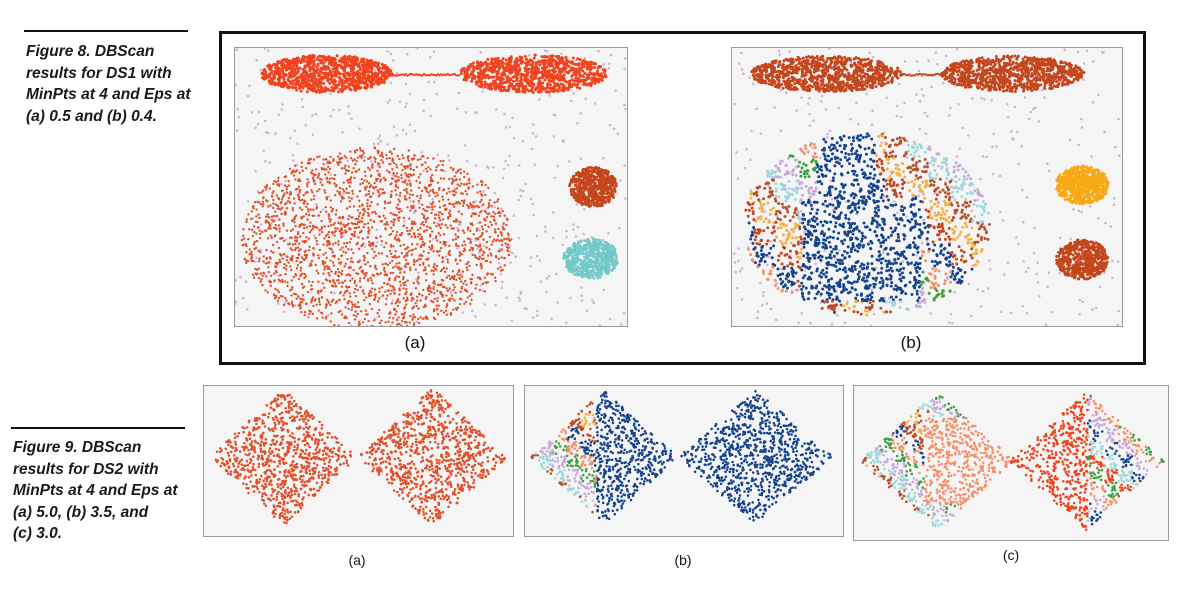 This screenshot has height=592, width=1200. I want to click on figure9-panel-c-scatter, so click(1013, 462).